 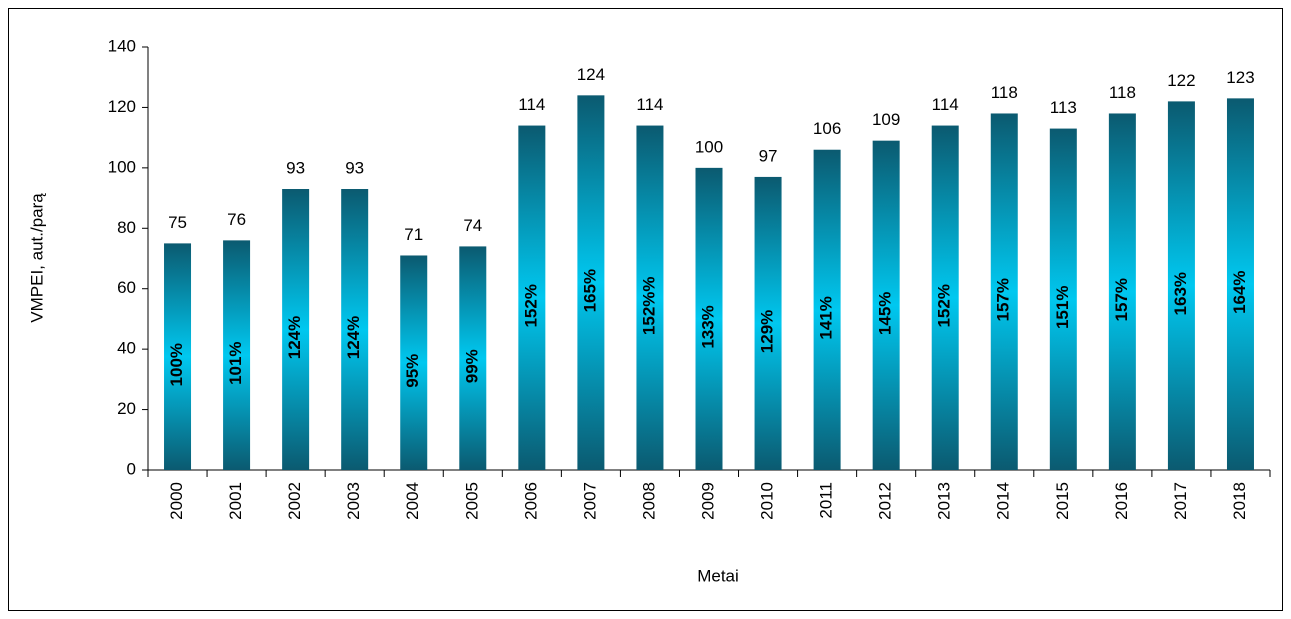 I want to click on y-tick-label: 140, so click(x=122, y=45).